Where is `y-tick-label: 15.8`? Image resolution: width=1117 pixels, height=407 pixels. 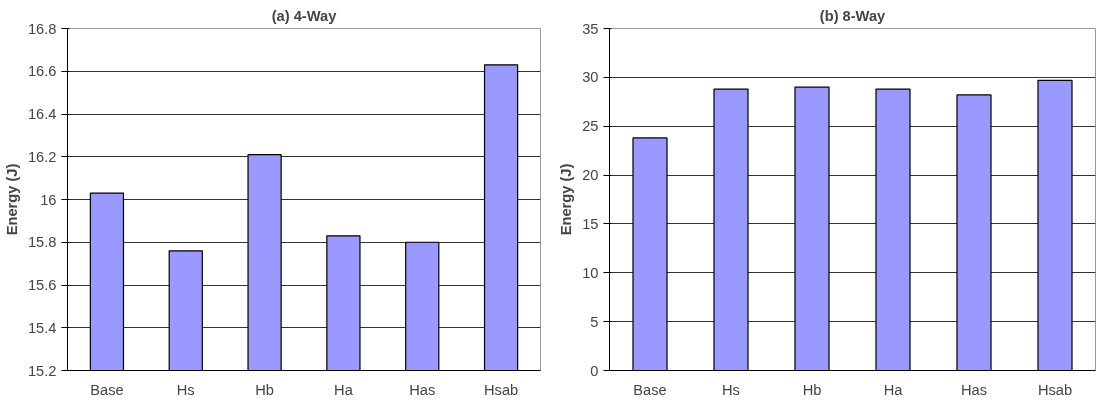 y-tick-label: 15.8 is located at coordinates (42, 242).